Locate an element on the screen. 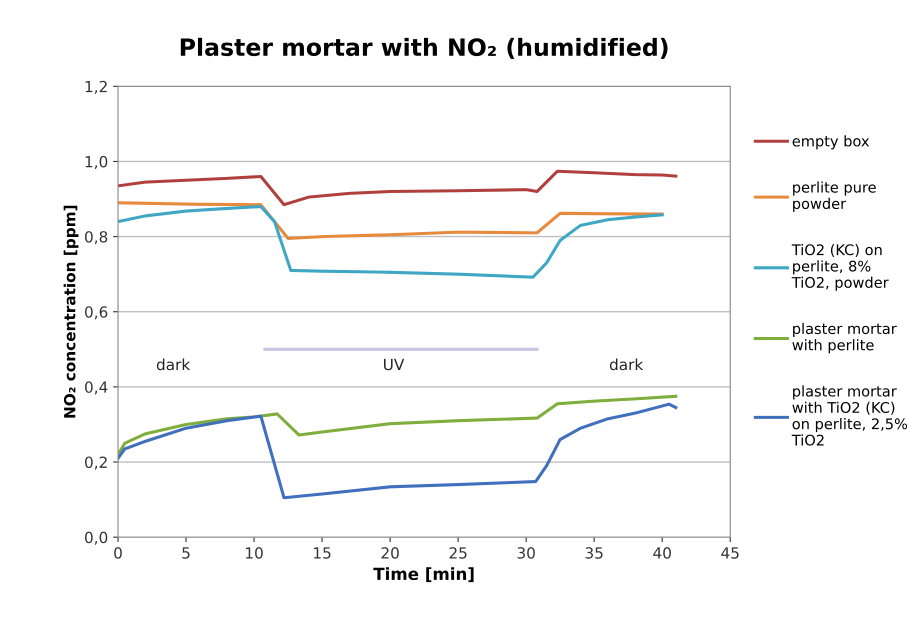 Image resolution: width=922 pixels, height=621 pixels. x-tick-label: 40 is located at coordinates (662, 553).